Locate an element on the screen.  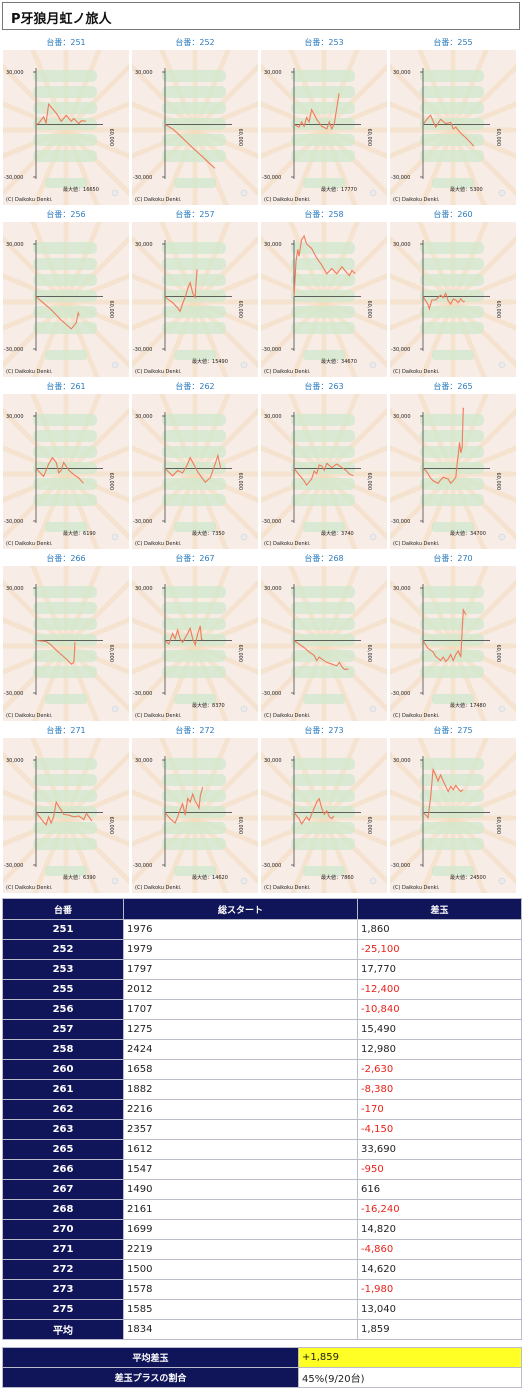
cell-total-start: 2216 is located at coordinates (240, 1109).